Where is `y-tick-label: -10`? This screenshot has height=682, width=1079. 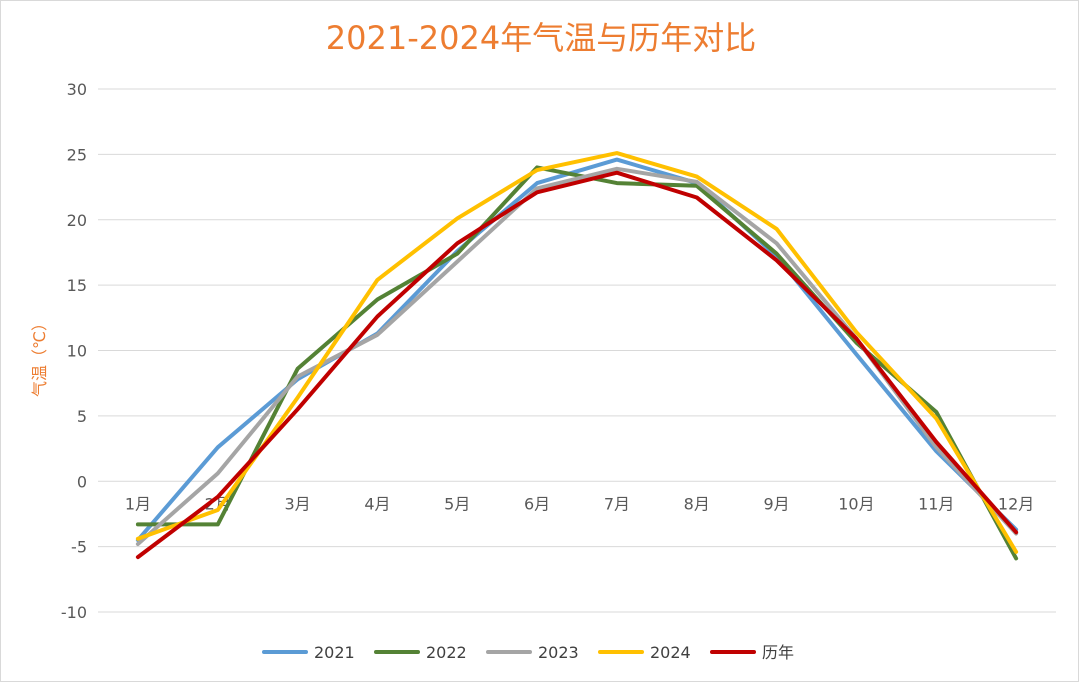
y-tick-label: -10 is located at coordinates (74, 612).